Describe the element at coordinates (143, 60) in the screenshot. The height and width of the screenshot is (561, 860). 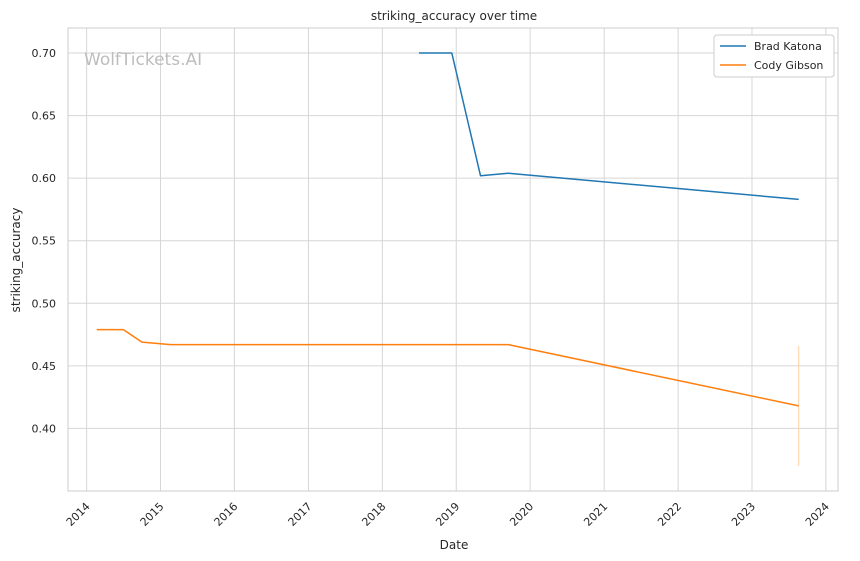
I see `watermark-text: WolfTickets.AI` at that location.